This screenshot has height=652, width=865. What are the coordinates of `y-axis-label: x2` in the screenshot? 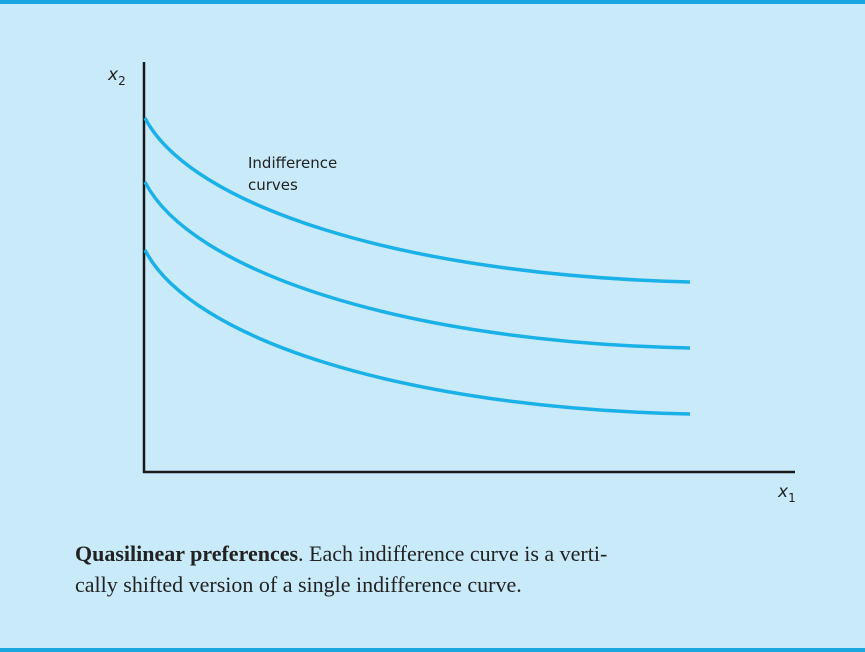 It's located at (116, 76).